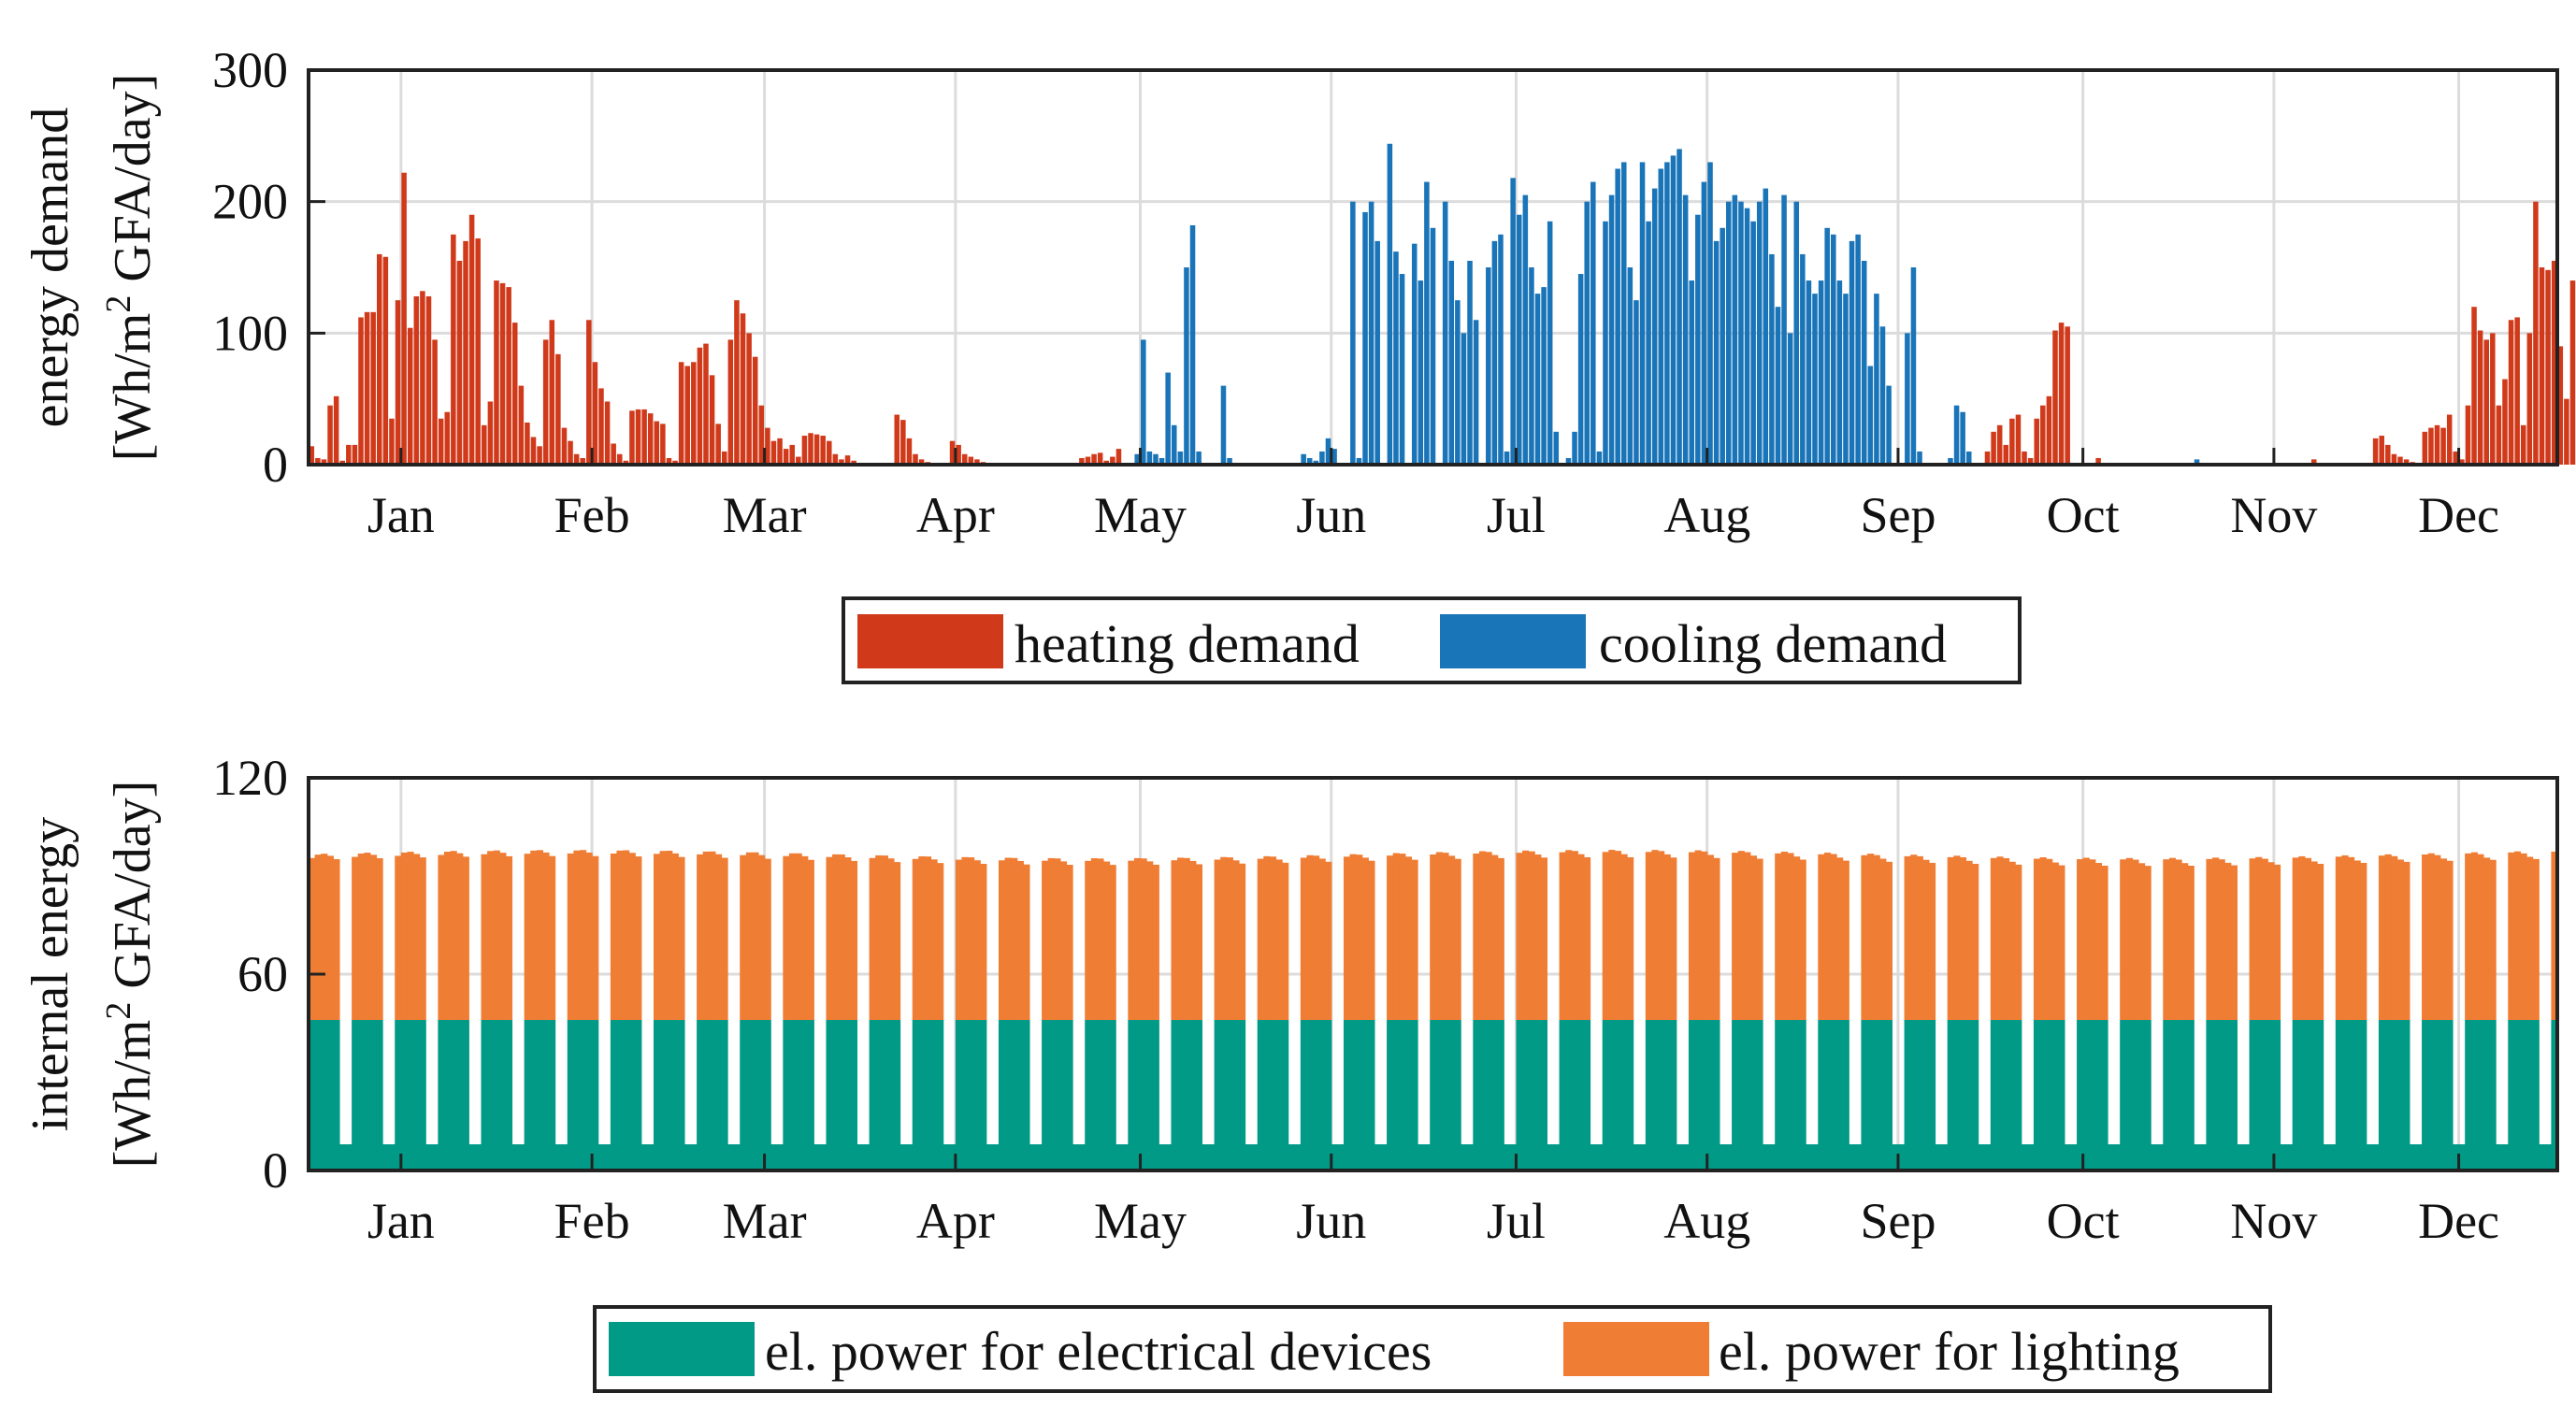 The height and width of the screenshot is (1407, 2576). Describe the element at coordinates (269, 267) in the screenshot. I see `chart1-yticks: 0 100 200 300` at that location.